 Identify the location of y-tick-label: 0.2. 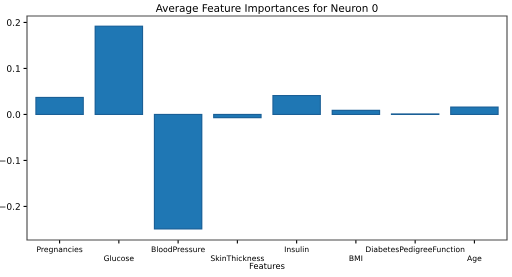
(13, 22).